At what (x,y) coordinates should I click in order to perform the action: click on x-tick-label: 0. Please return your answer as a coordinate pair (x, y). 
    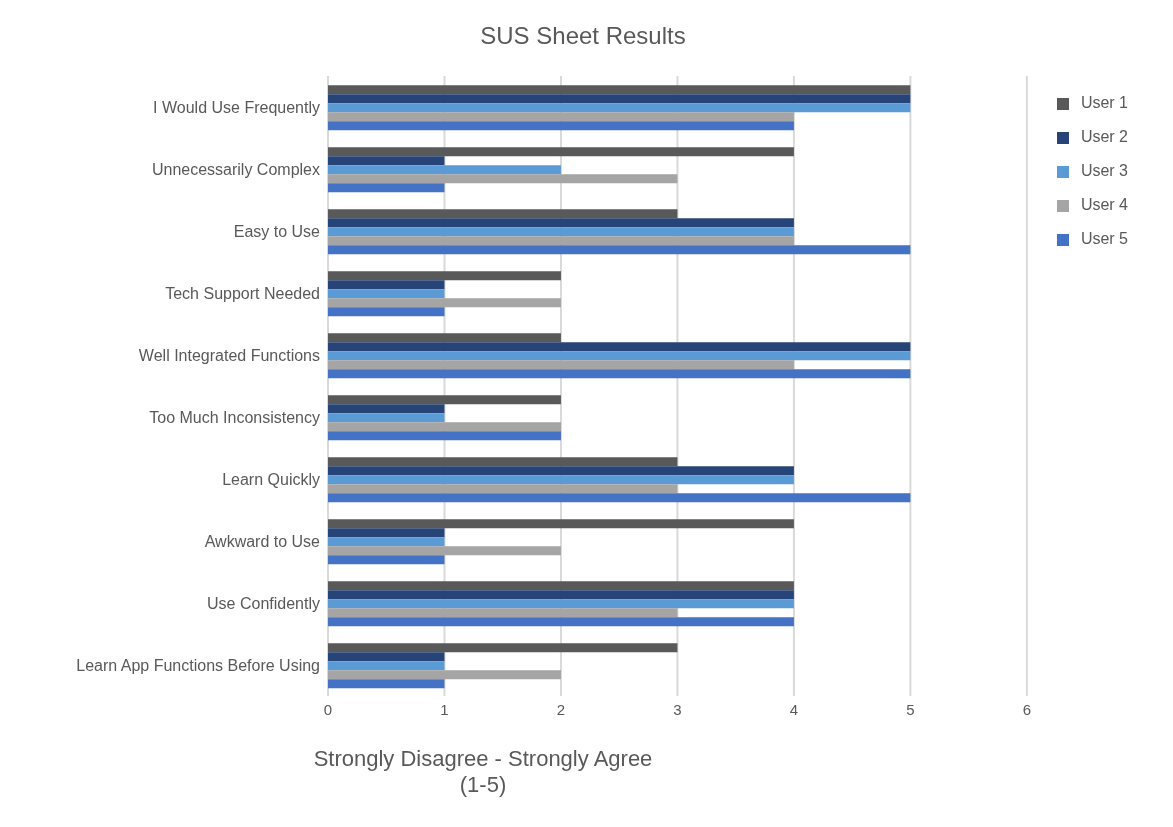
    Looking at the image, I should click on (328, 709).